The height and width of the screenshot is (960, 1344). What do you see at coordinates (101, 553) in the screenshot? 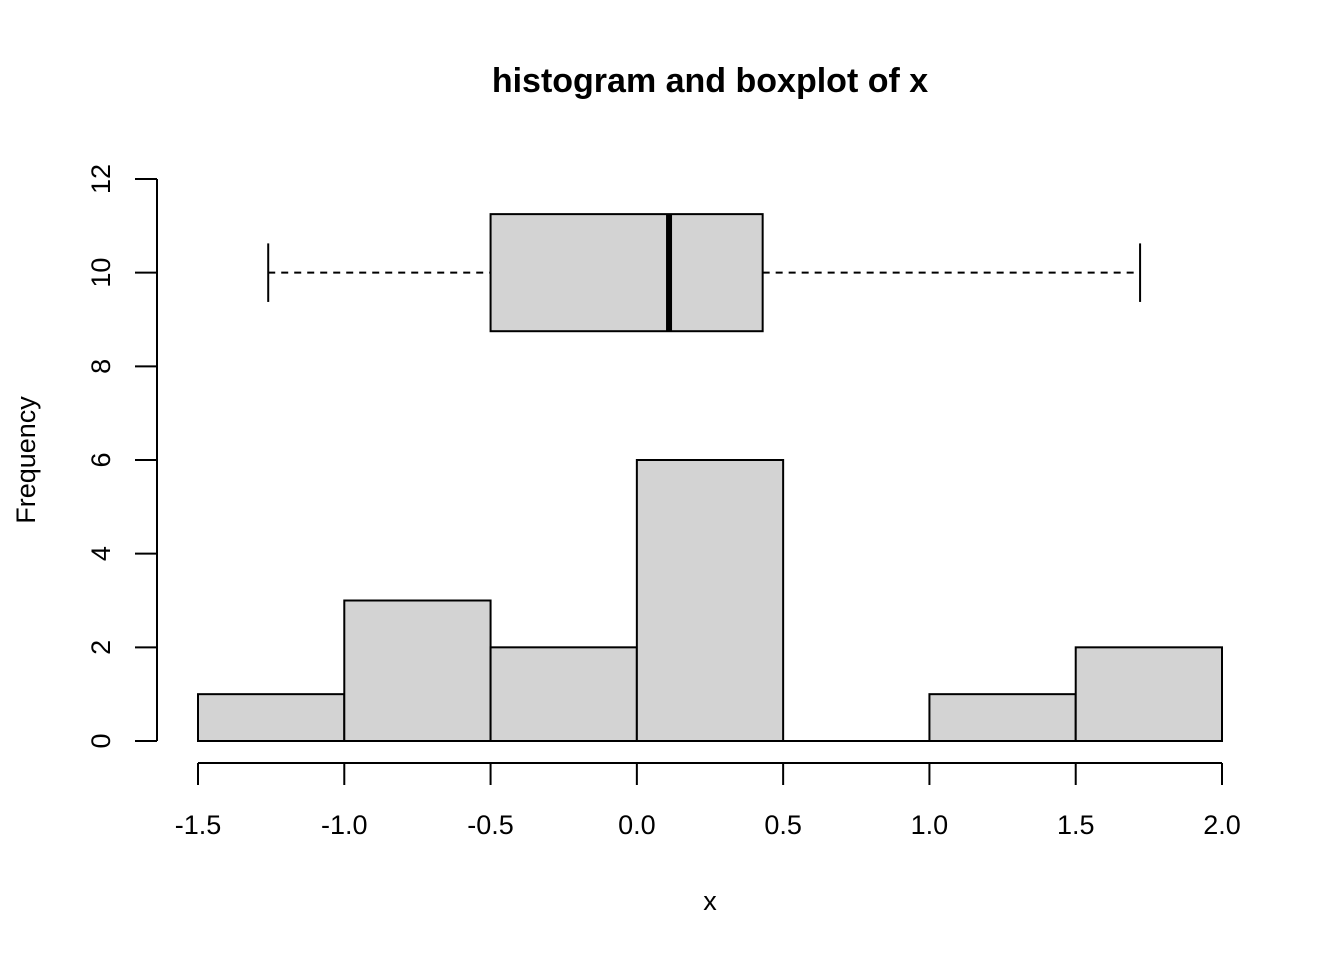
I see `y-tick-label: 4` at bounding box center [101, 553].